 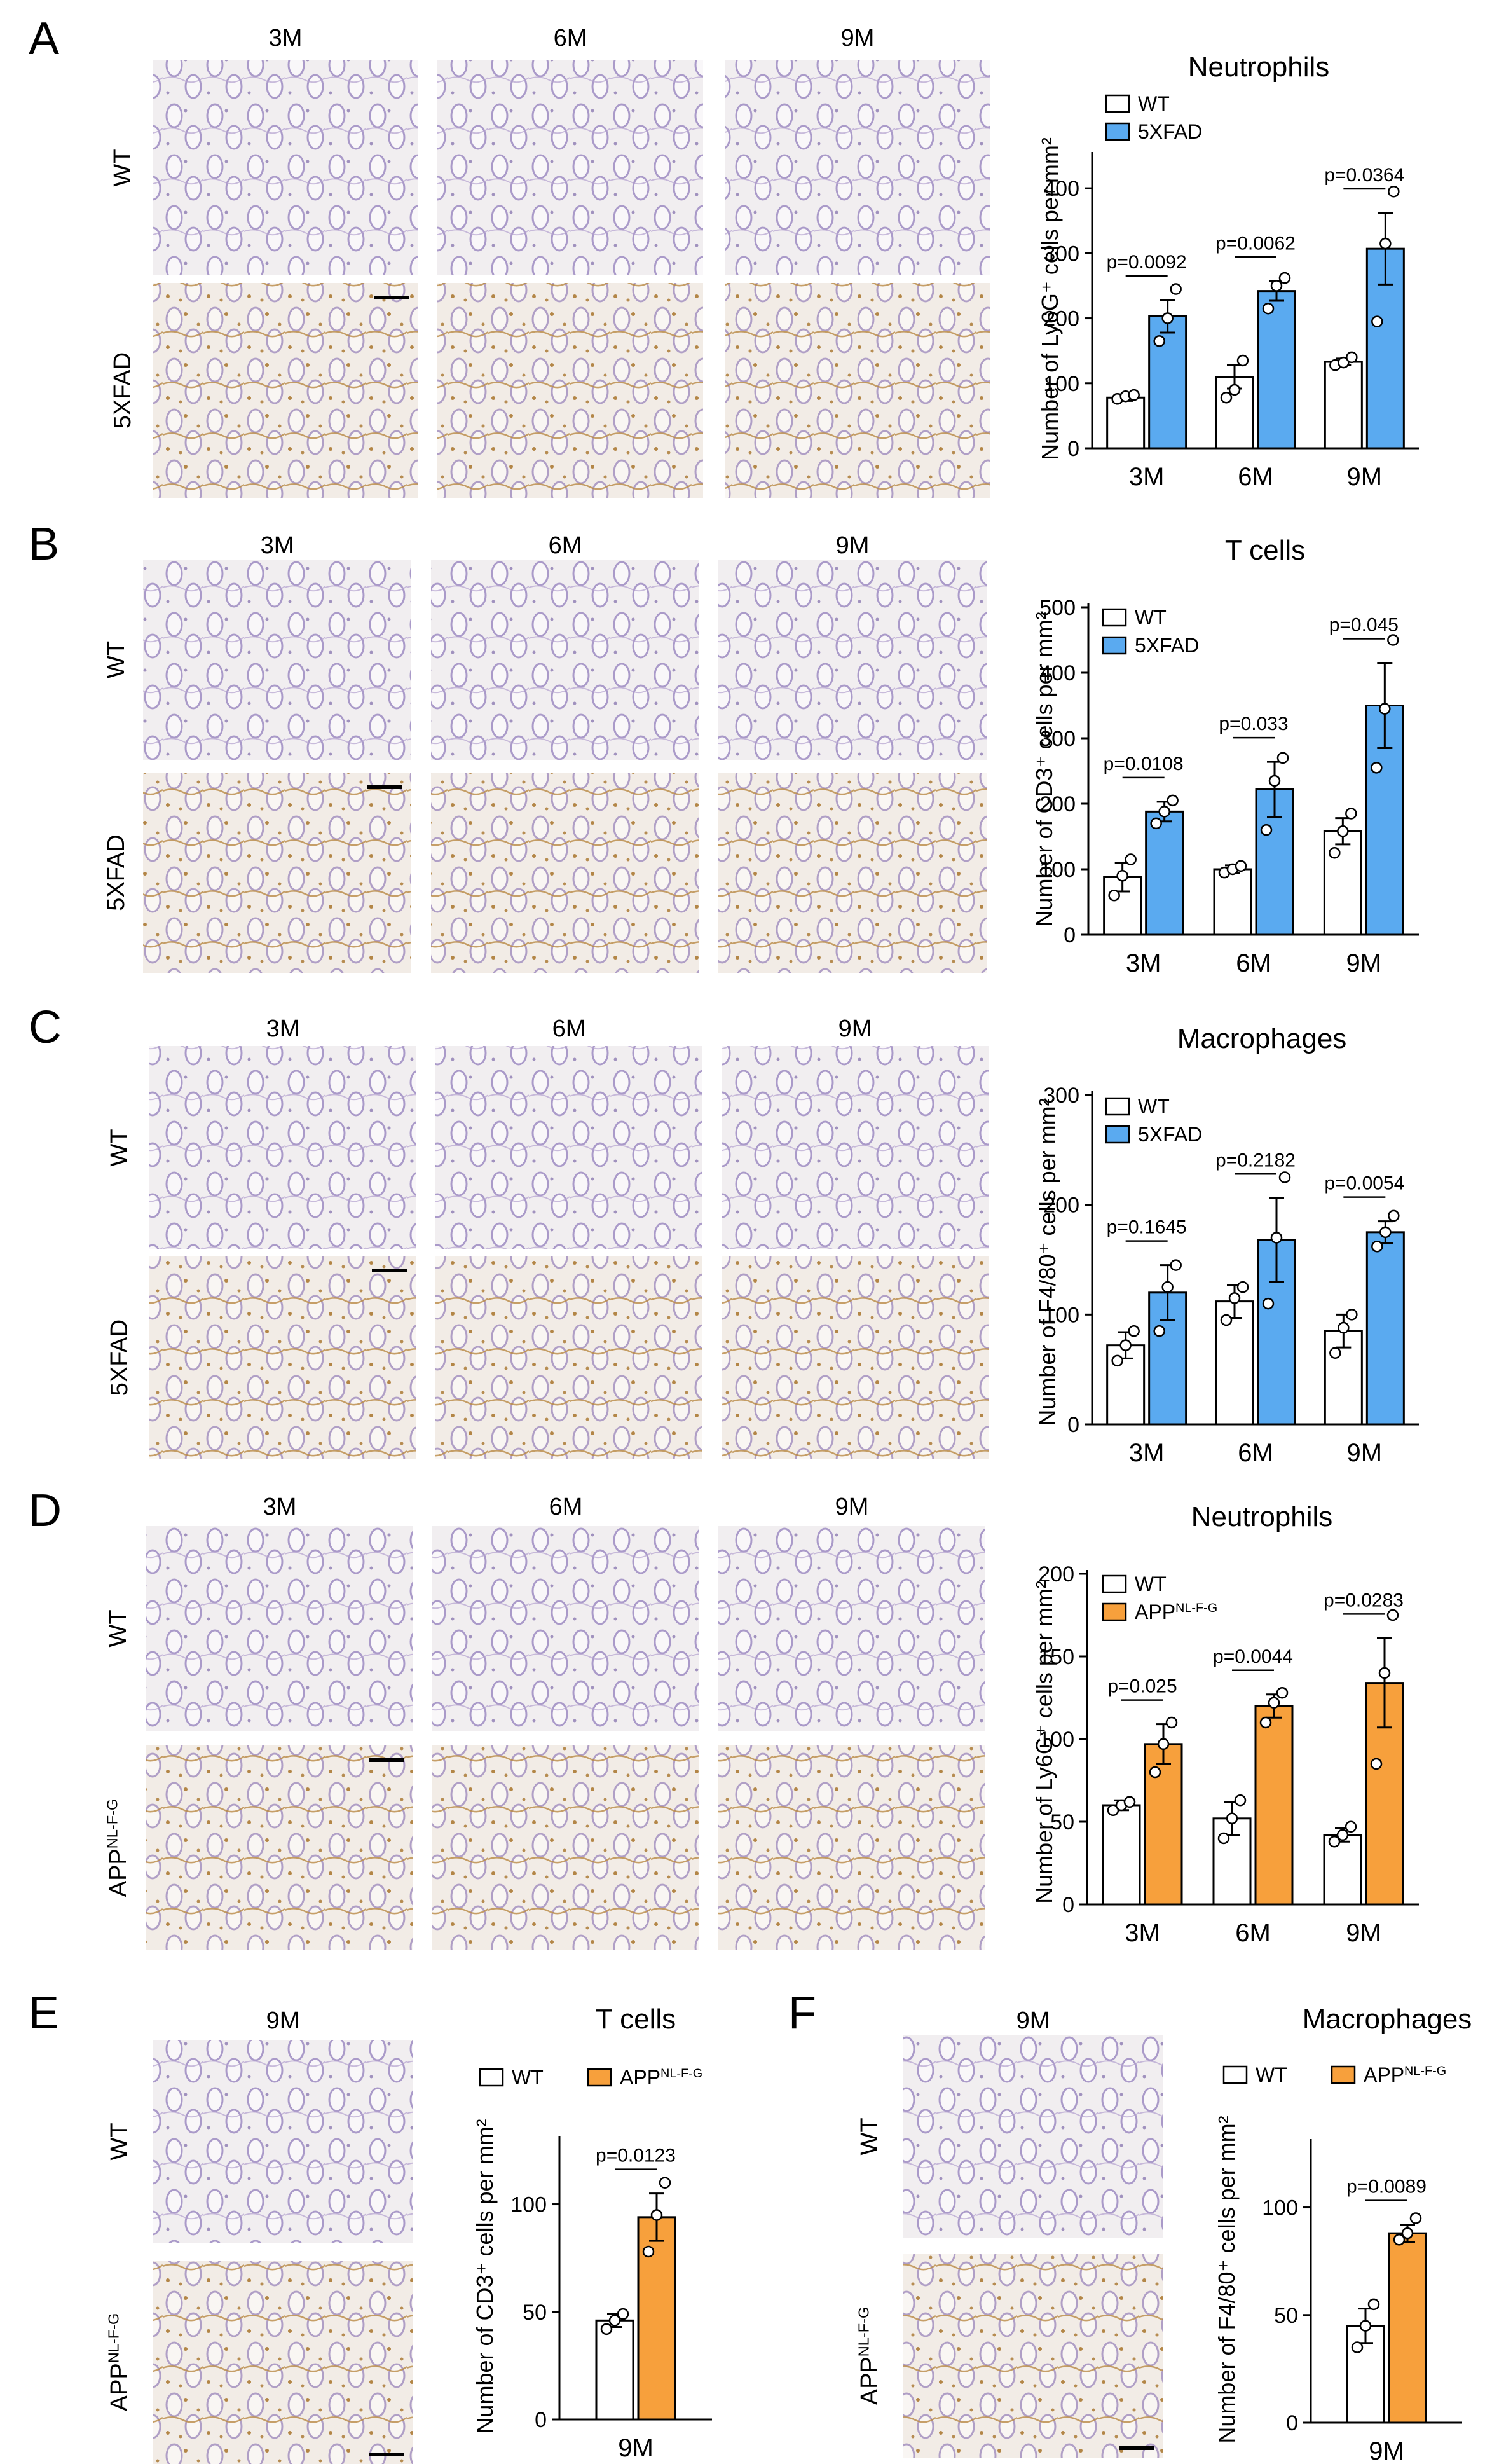 I want to click on p-value-label: p=0.0054, so click(x=1364, y=1184).